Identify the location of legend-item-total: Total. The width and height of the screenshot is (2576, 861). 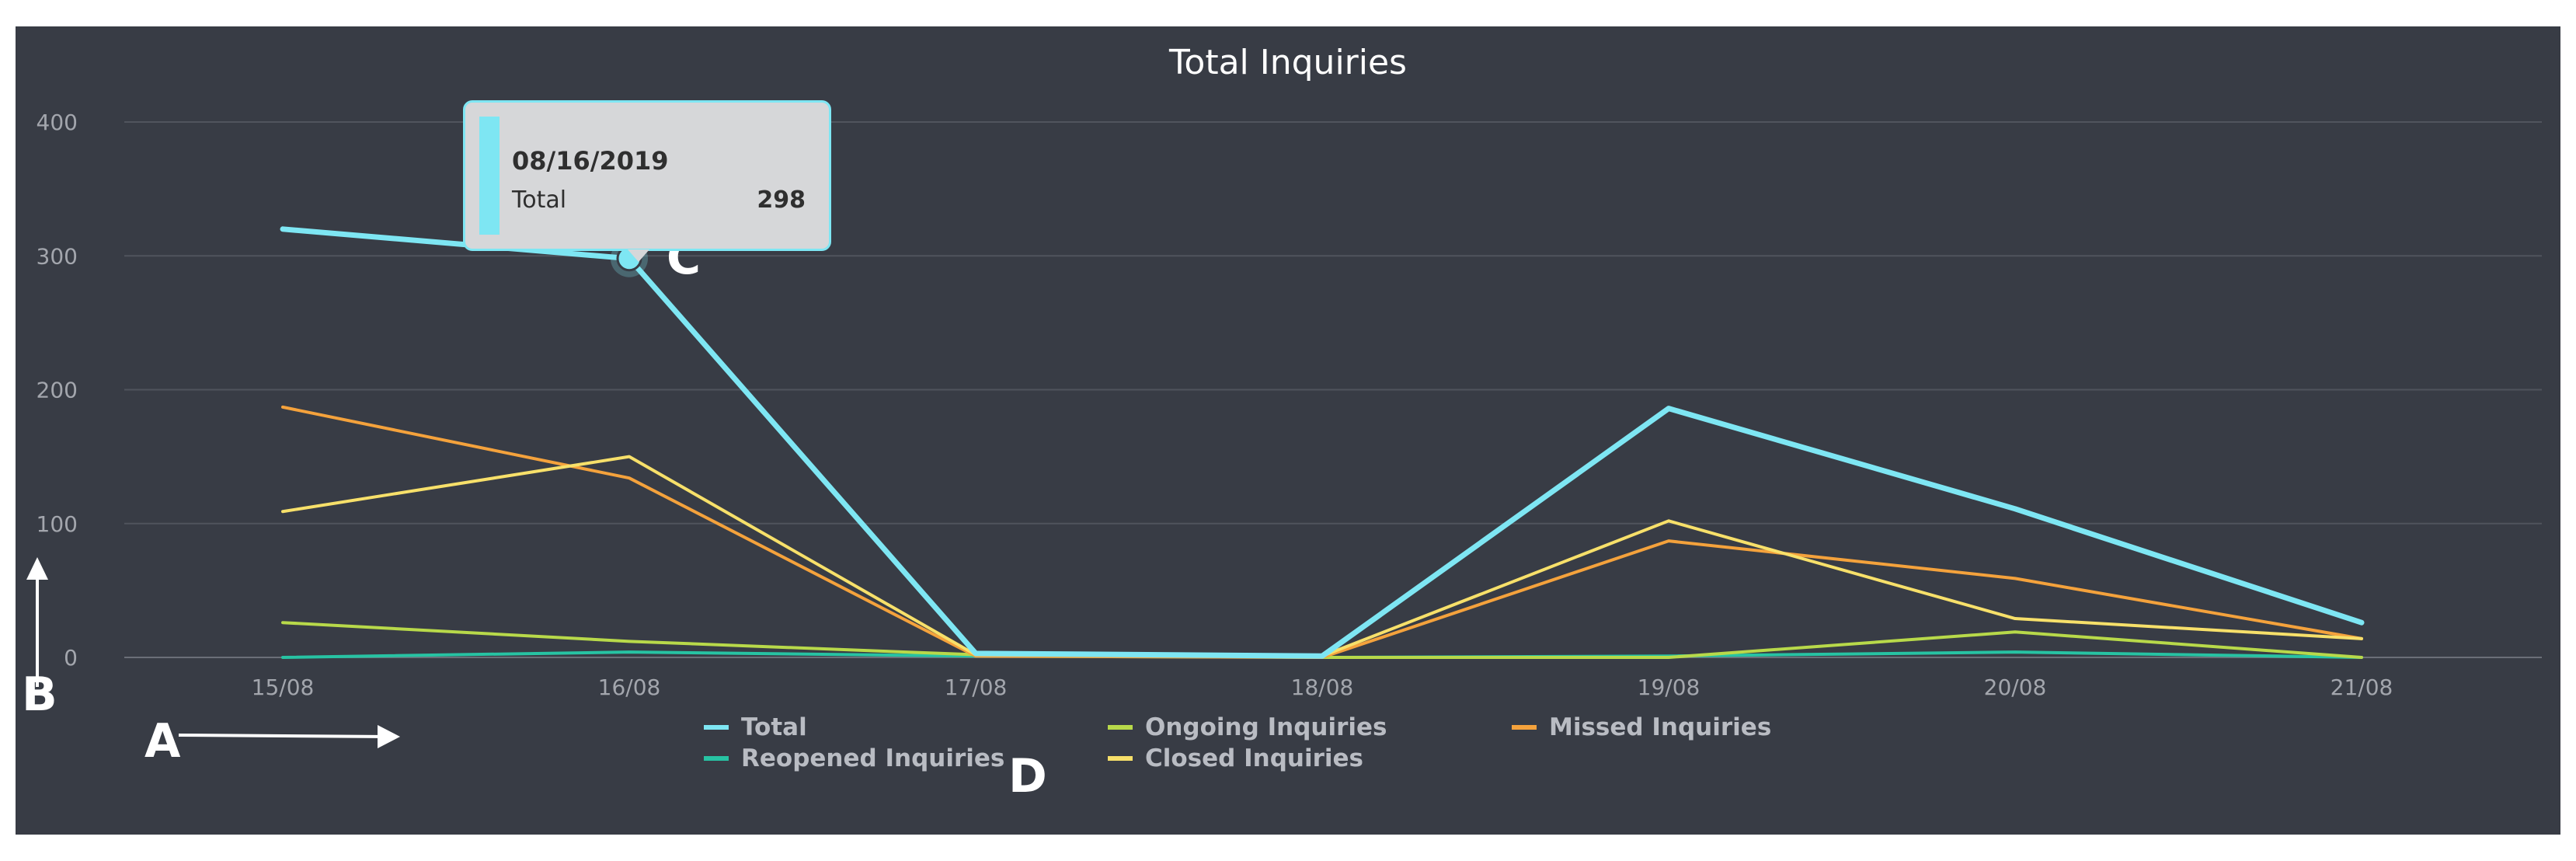
(755, 727).